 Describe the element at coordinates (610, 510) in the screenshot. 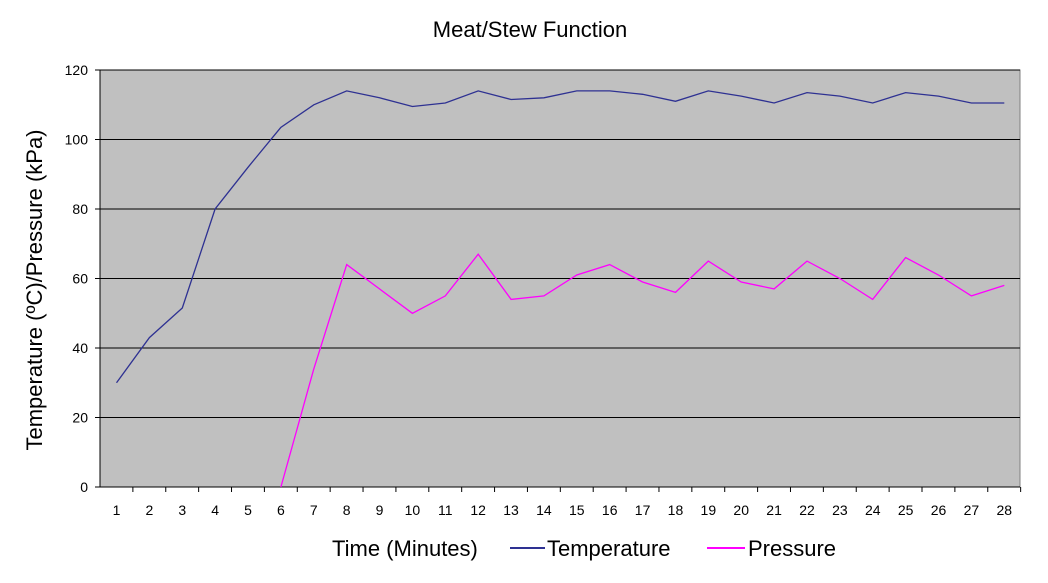

I see `x-tick-label: 16` at that location.